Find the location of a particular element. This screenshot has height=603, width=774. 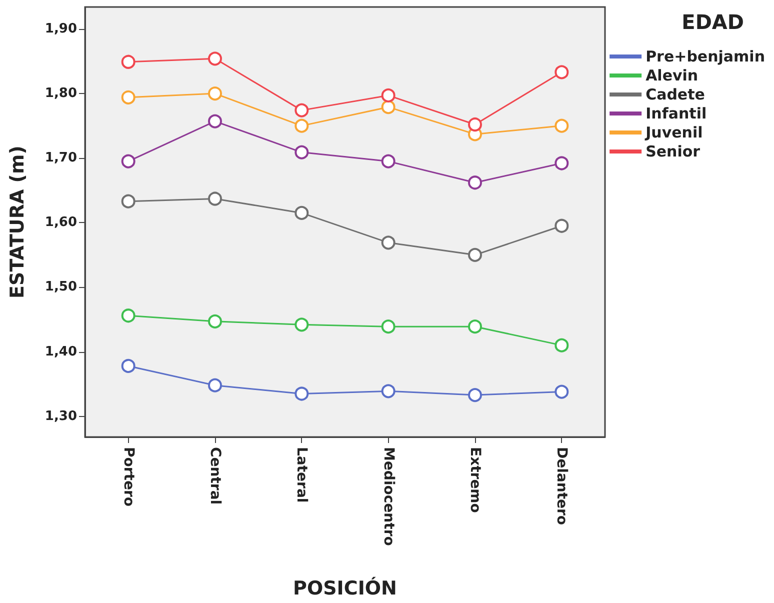

y-tick-label: 1,70 is located at coordinates (60, 158).